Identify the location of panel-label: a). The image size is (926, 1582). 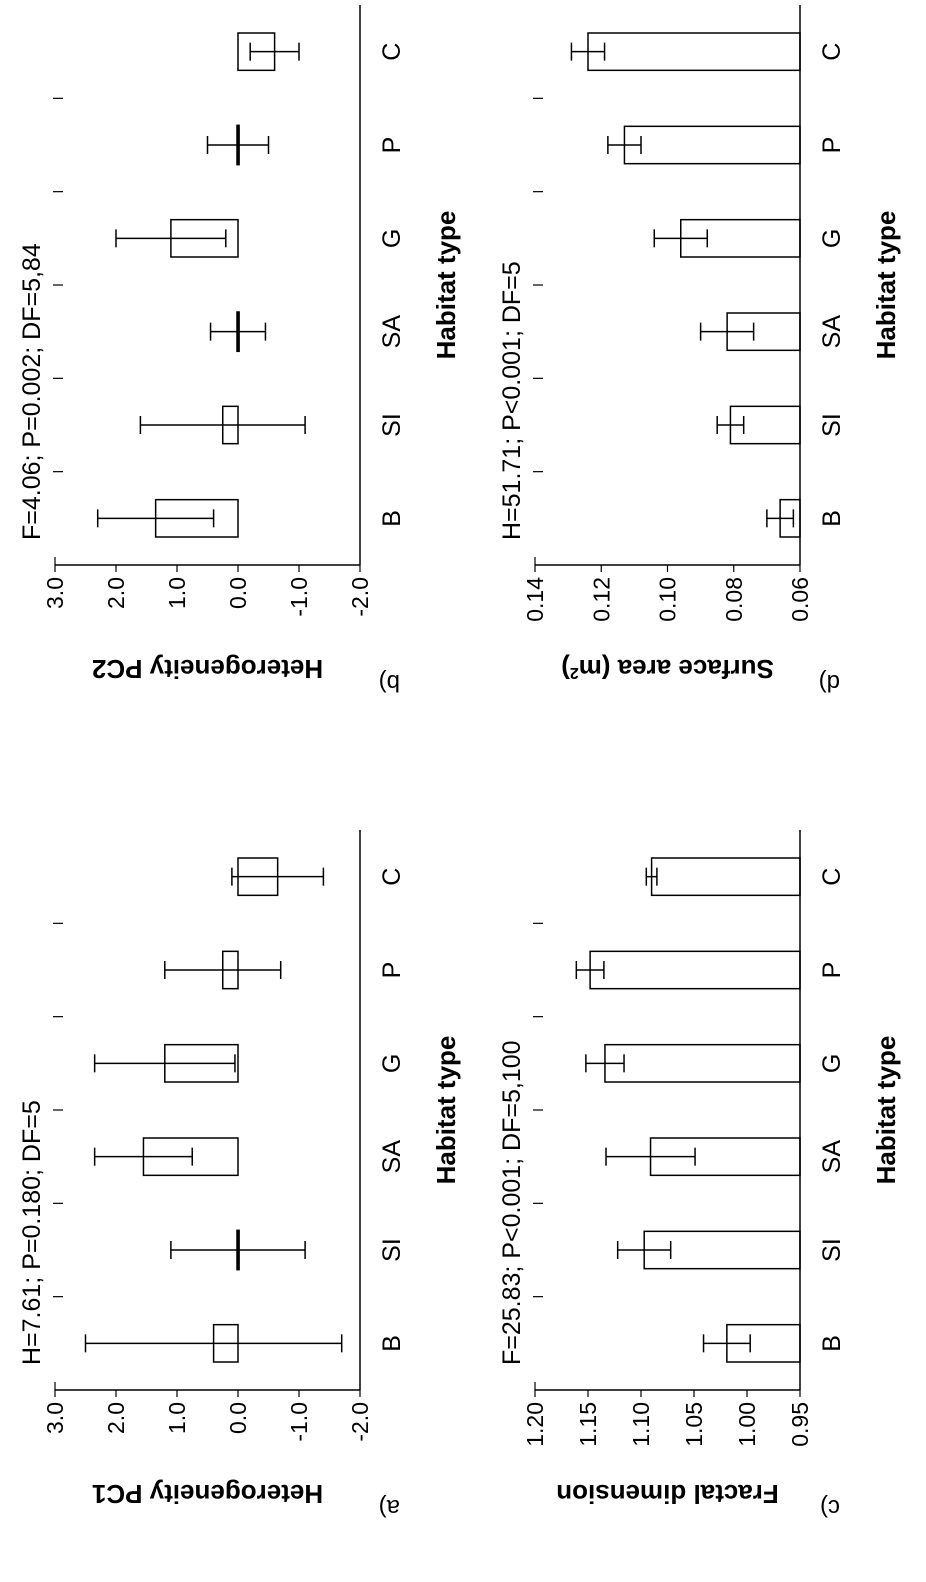
(389, 1507).